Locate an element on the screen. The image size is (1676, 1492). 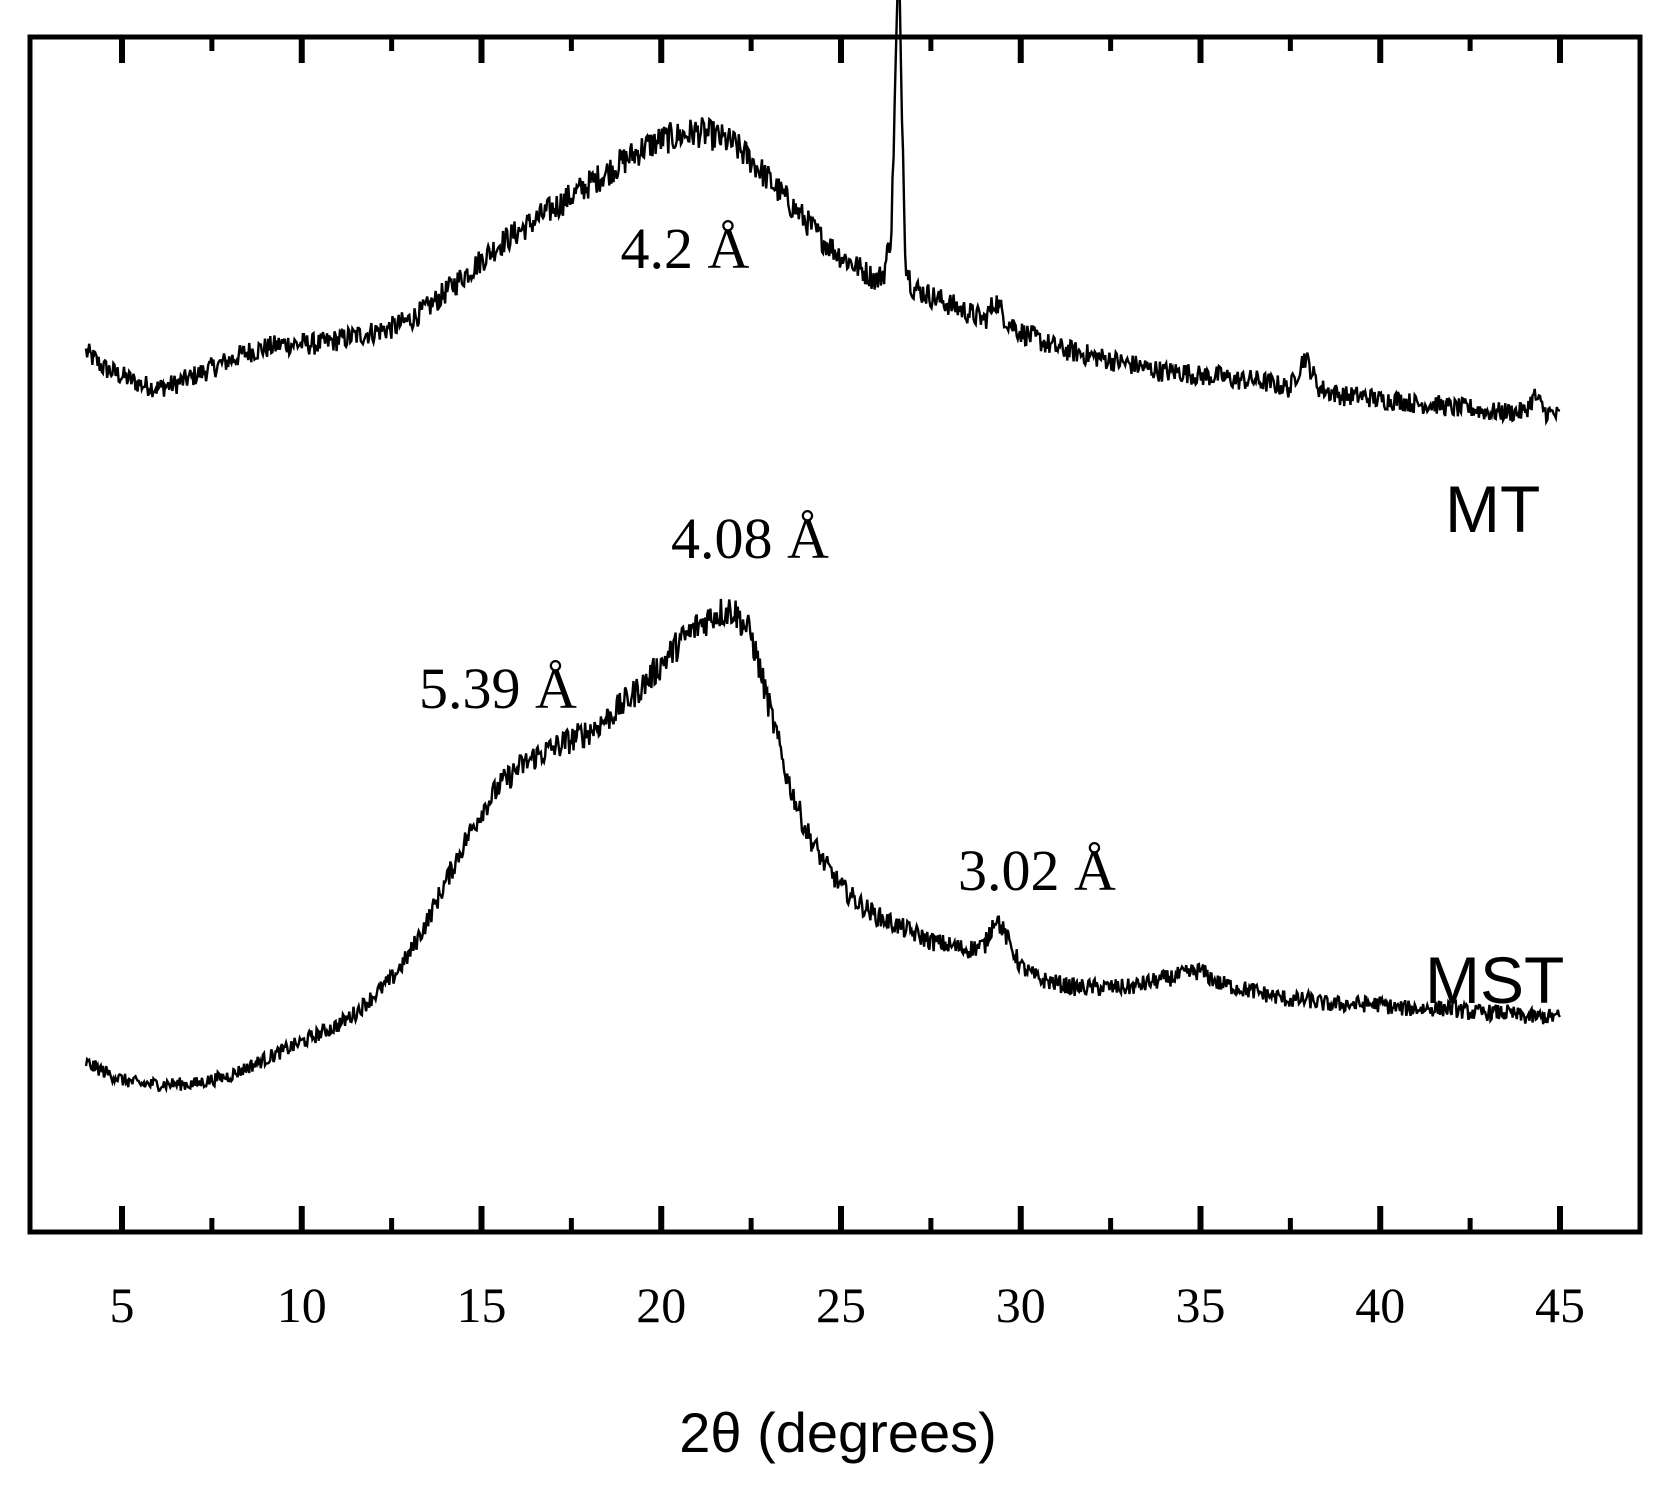
series-label-mst: MST is located at coordinates (1494, 980).